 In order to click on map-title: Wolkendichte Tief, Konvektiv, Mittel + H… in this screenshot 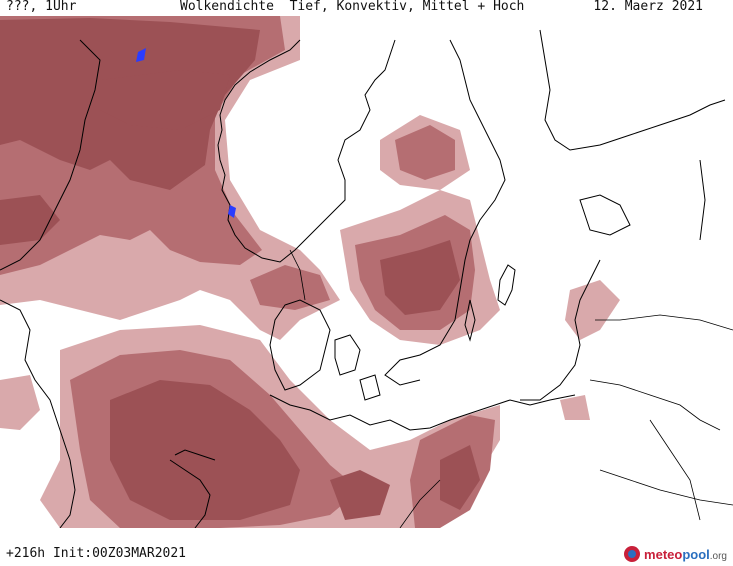, I will do `click(352, 7)`.